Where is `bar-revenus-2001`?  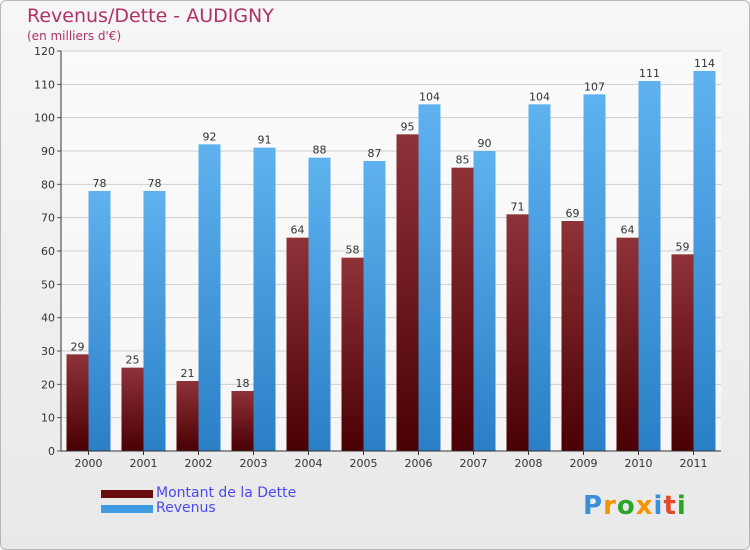 bar-revenus-2001 is located at coordinates (154, 321).